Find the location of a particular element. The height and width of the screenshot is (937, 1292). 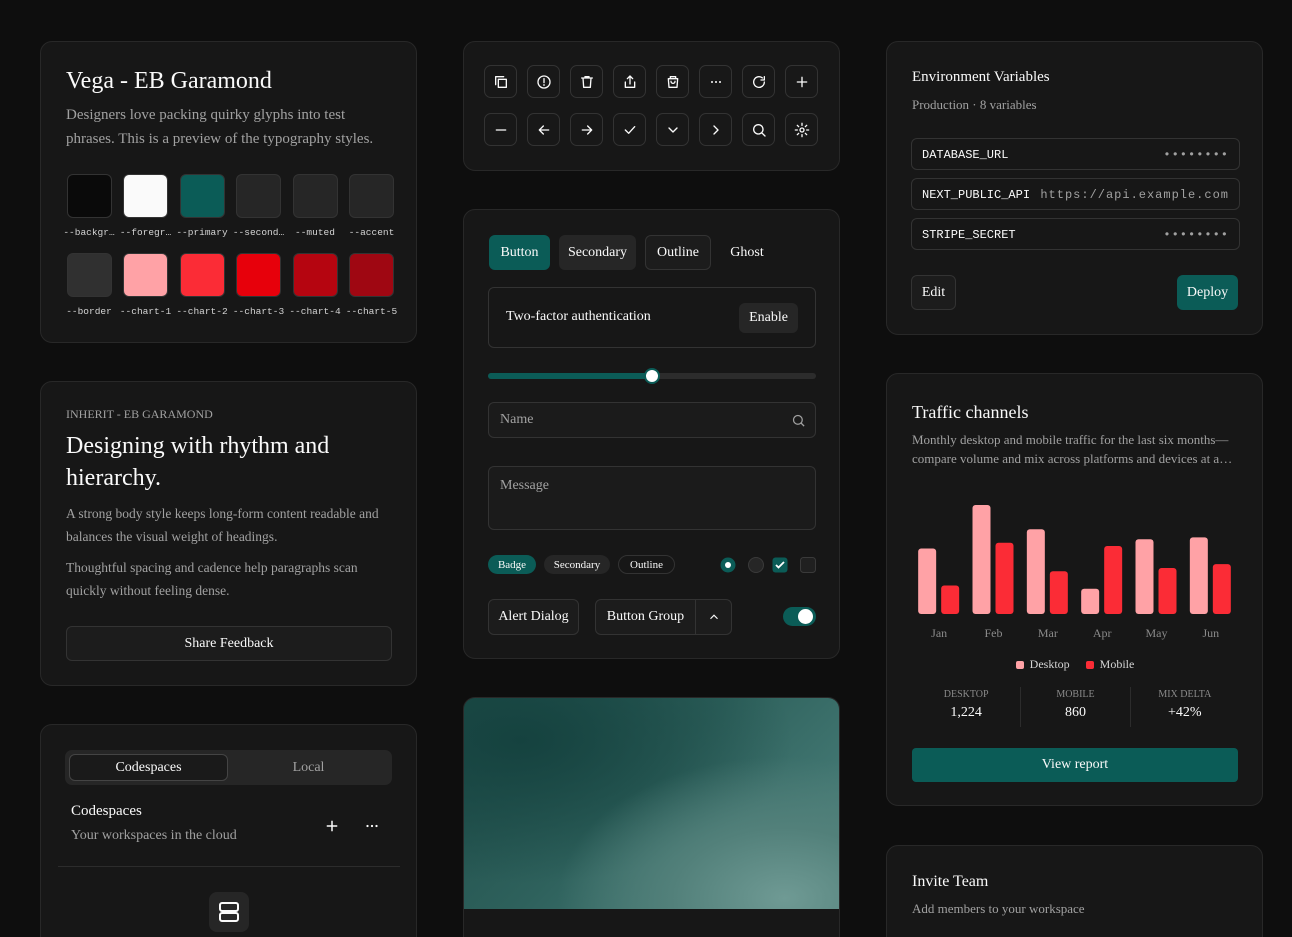

variable-key: DATABASE_URL is located at coordinates (965, 155).